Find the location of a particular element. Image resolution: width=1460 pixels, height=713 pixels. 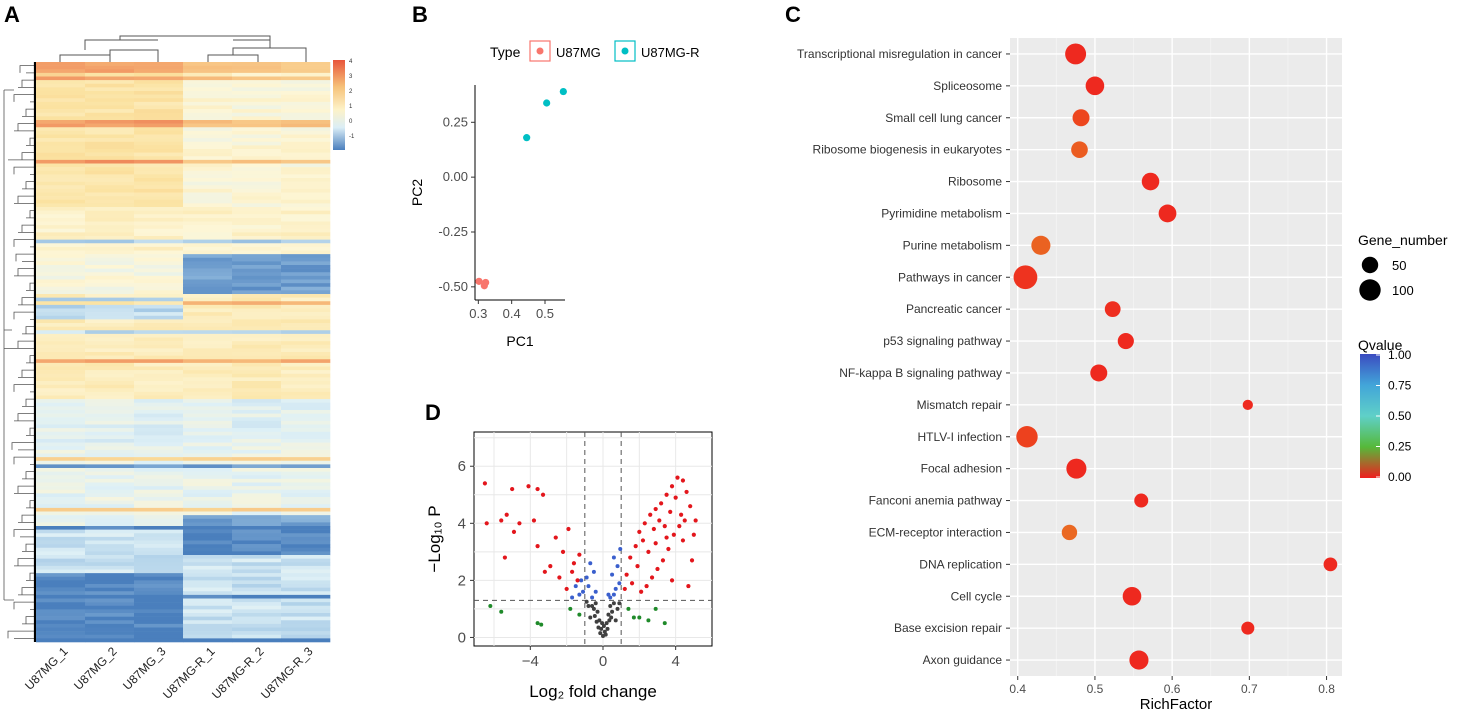

pathway-label: Ribosome biogenesis in eukaryotes is located at coordinates (907, 150).